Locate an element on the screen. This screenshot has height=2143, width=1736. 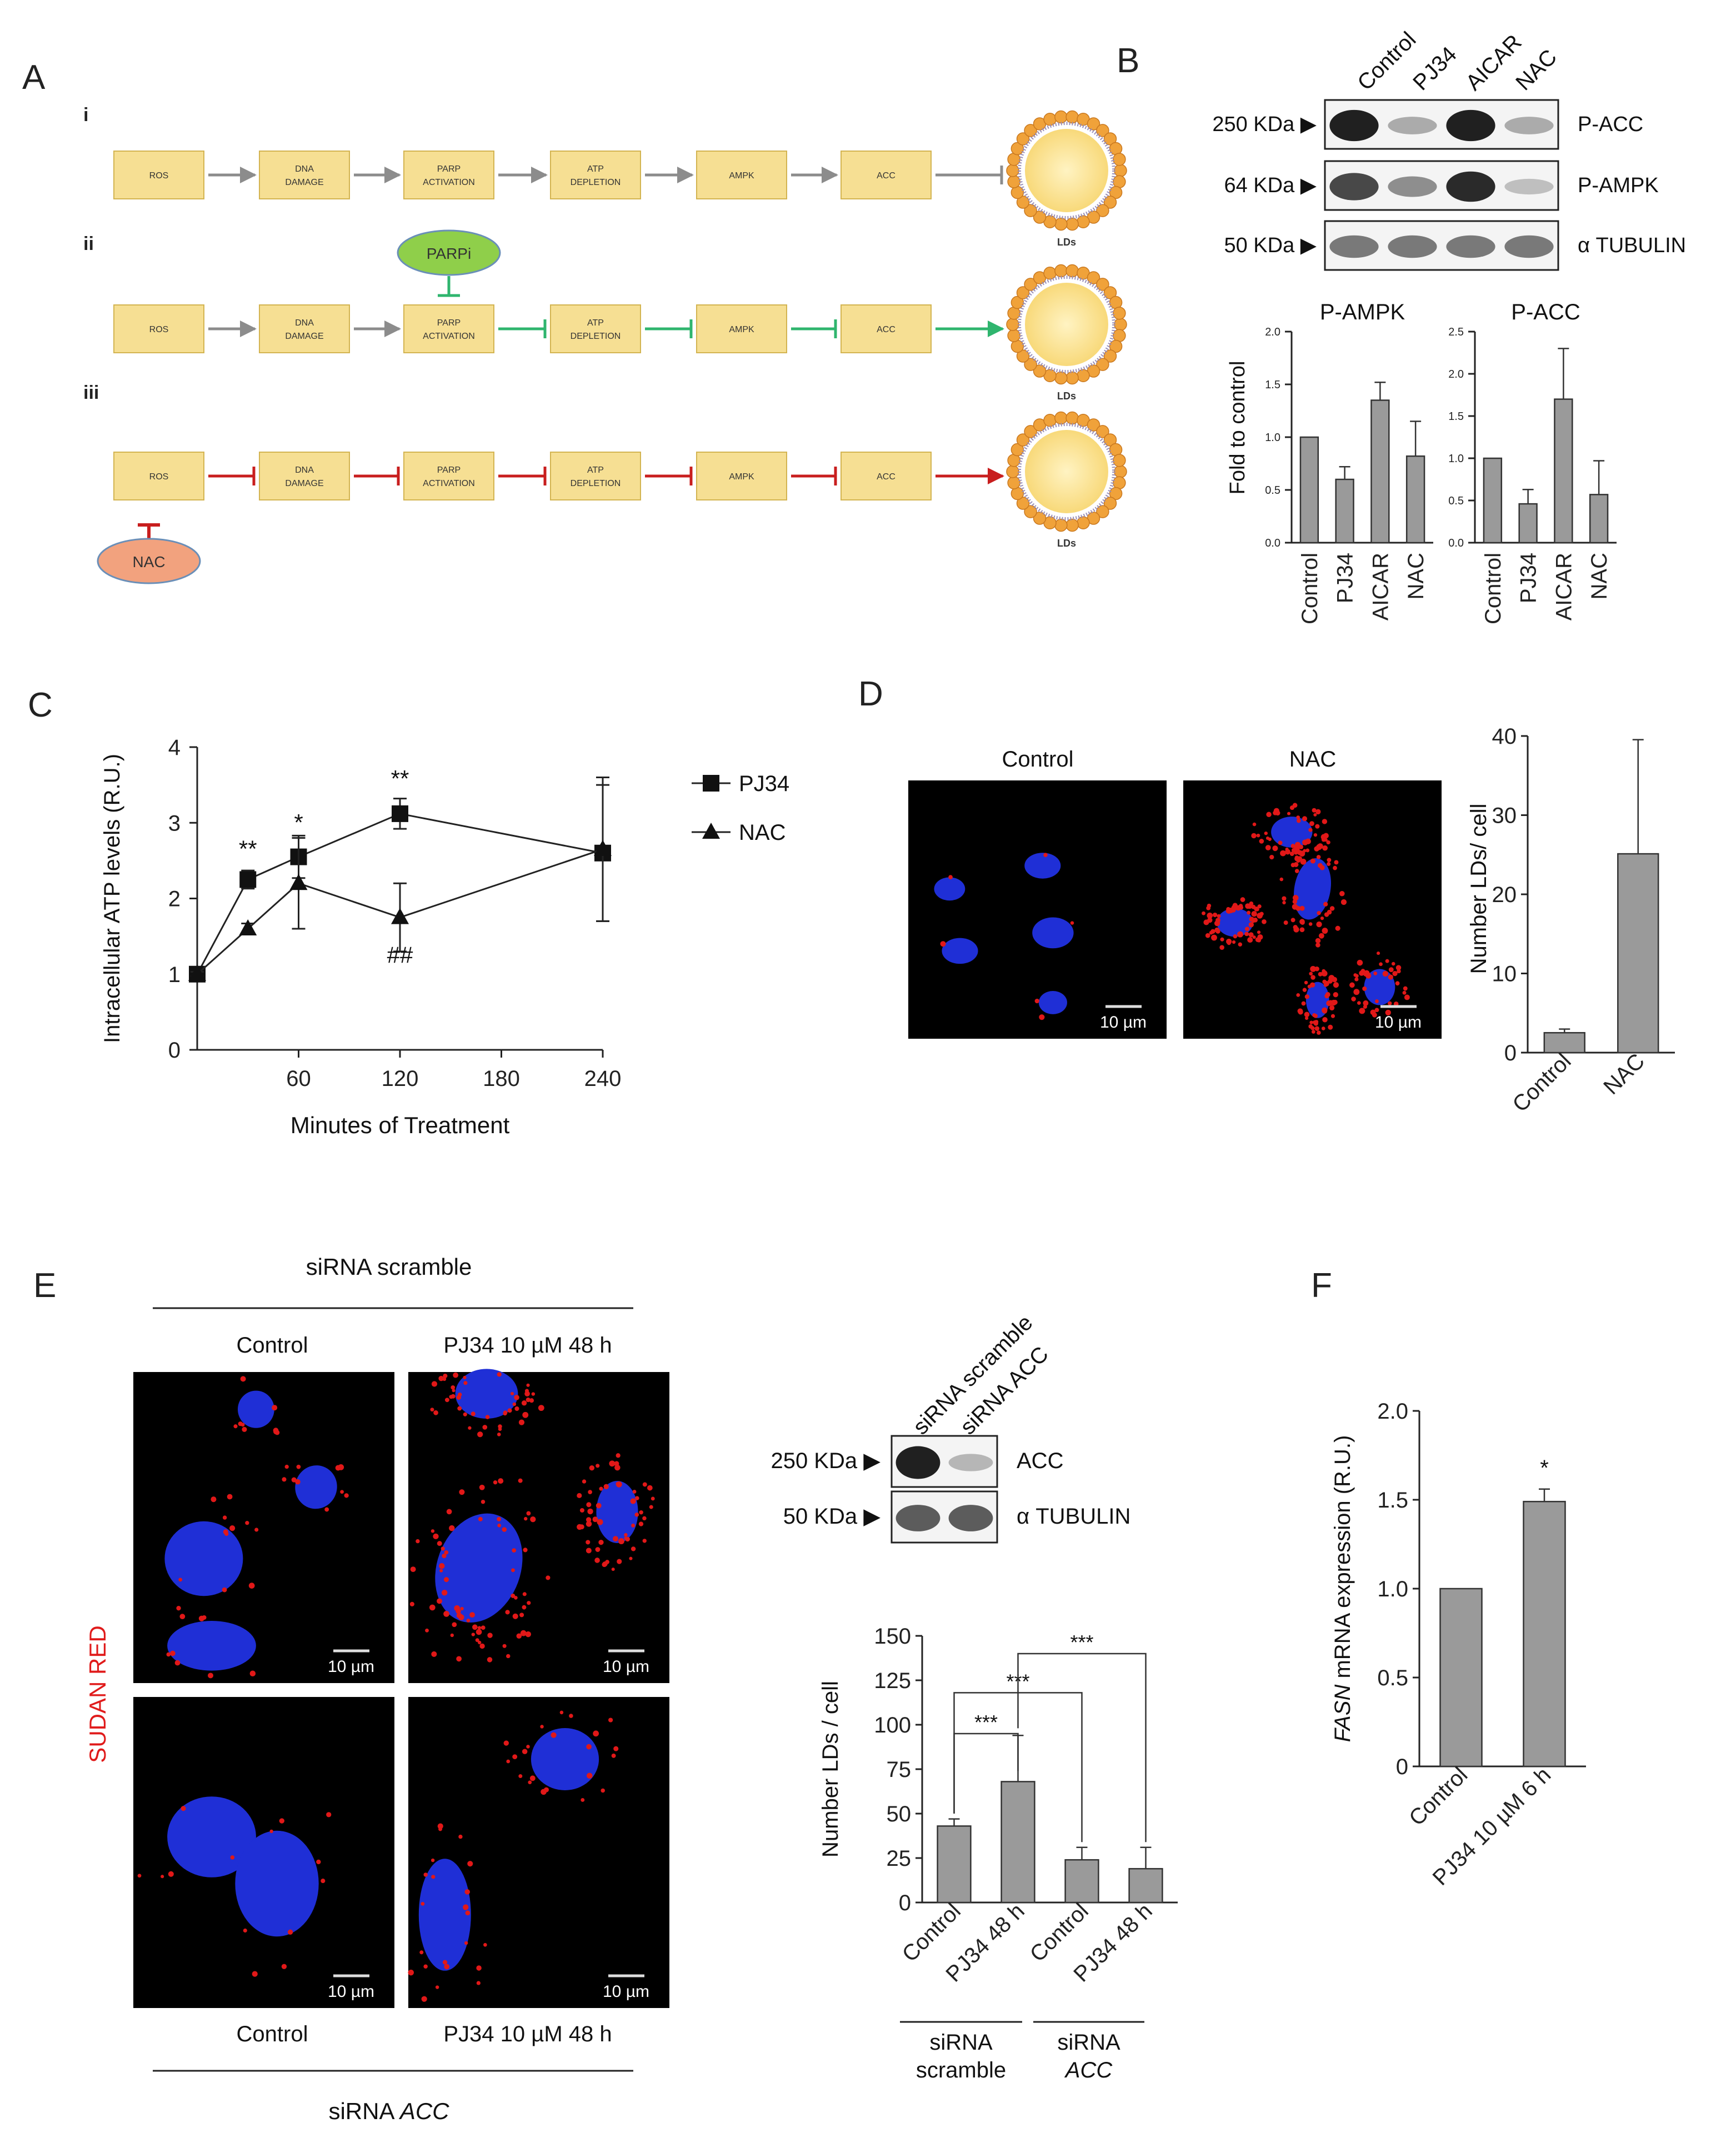
col-label-bottom-pj34: PJ34 10 µM 48 h is located at coordinates (527, 2034).